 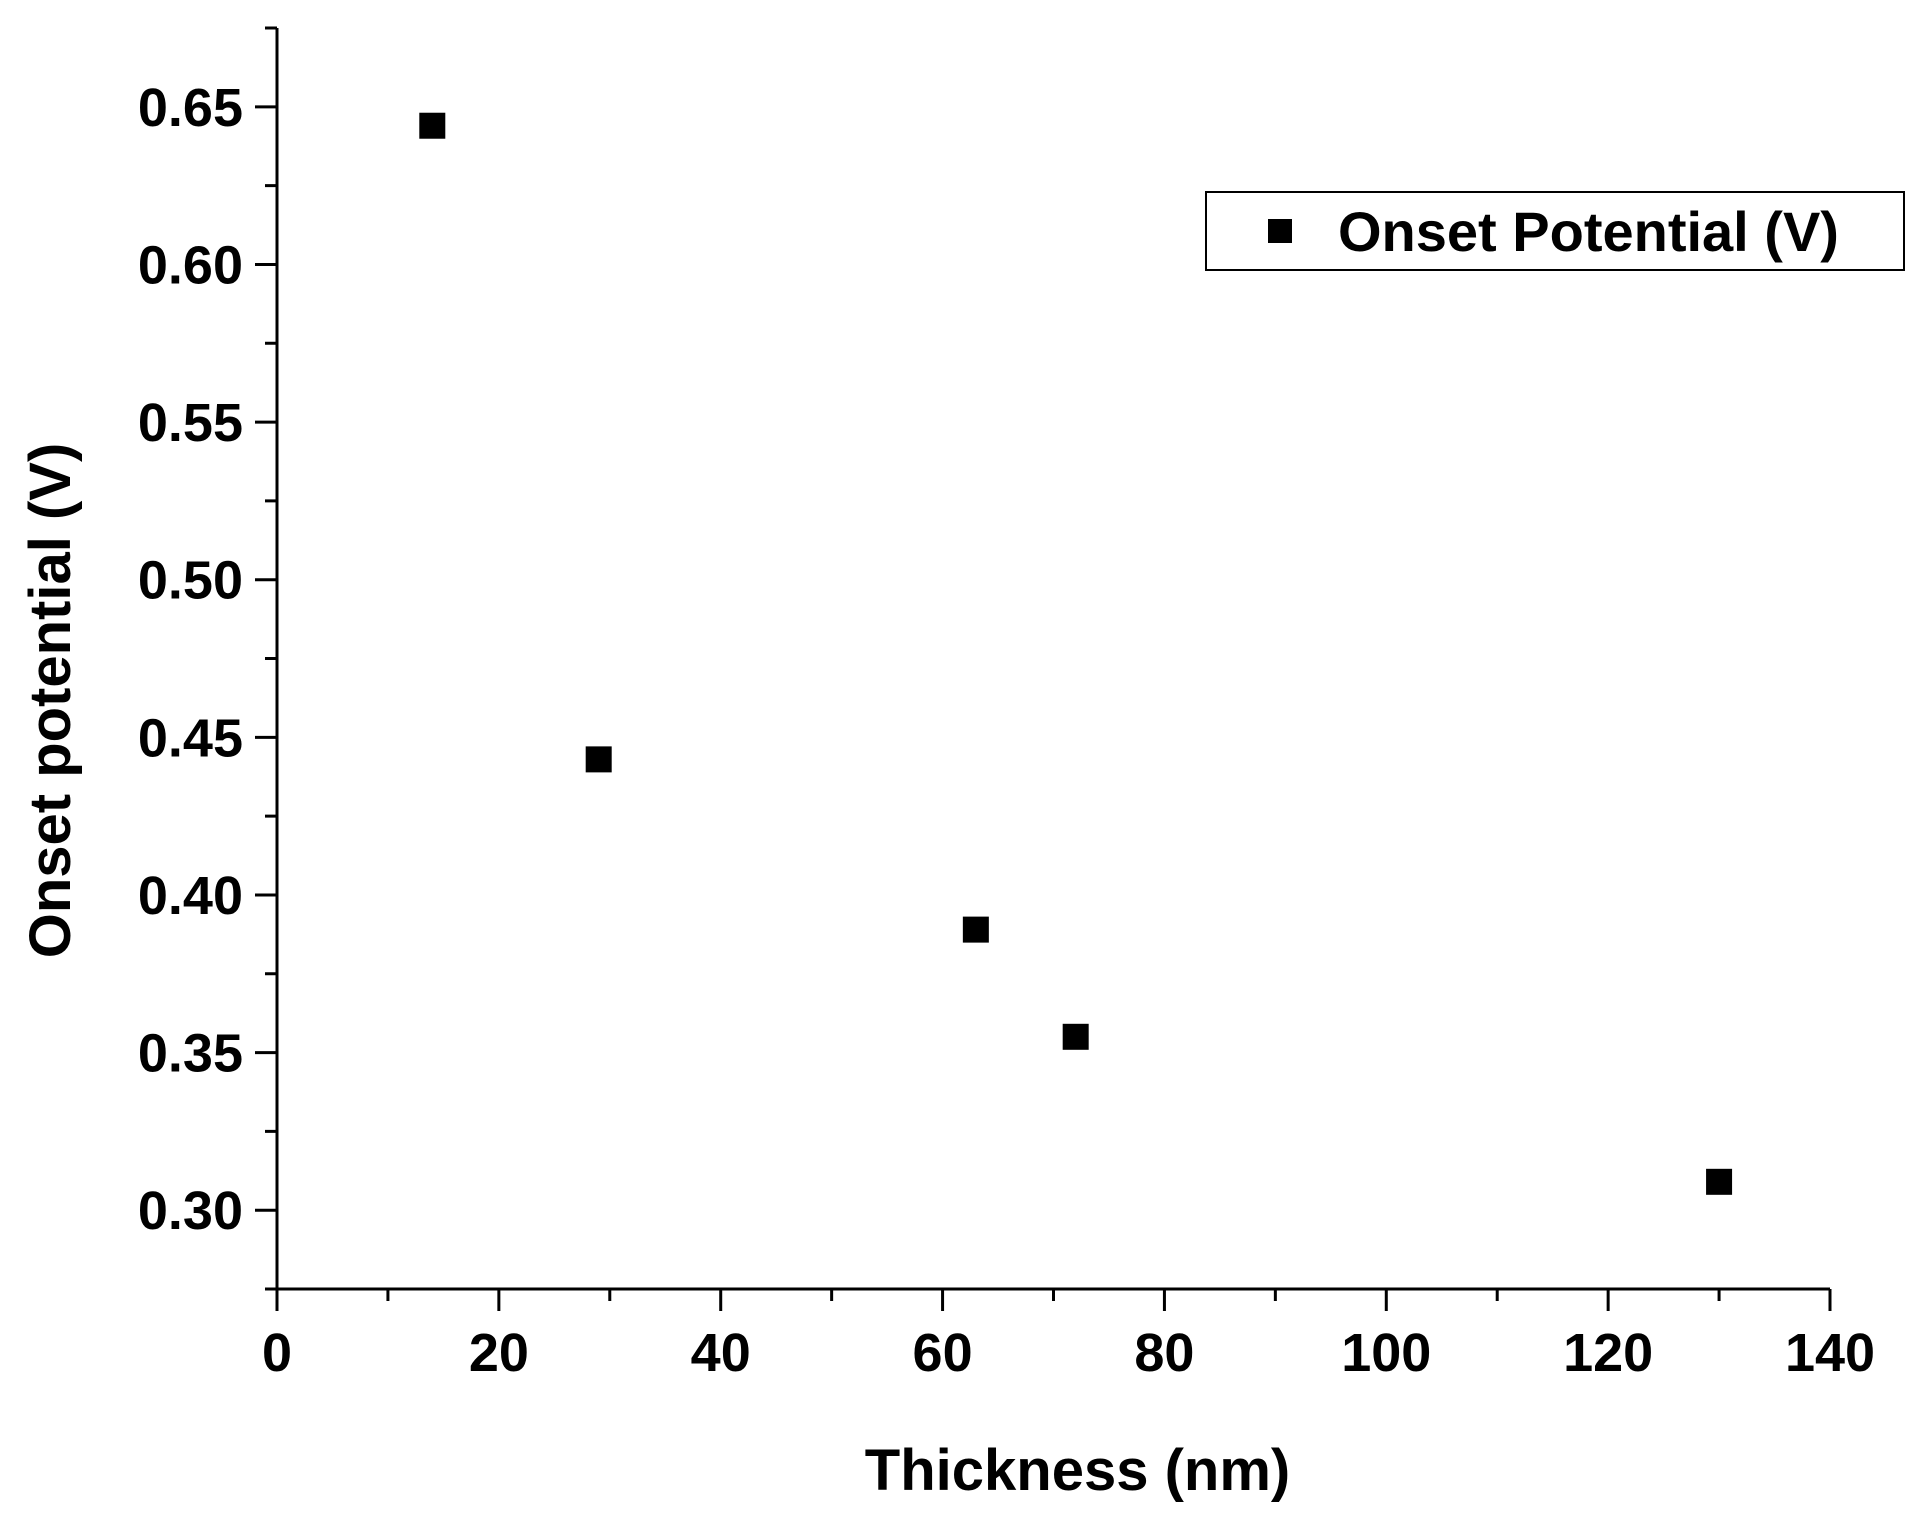 I want to click on x-tick-label: 20, so click(x=499, y=1353).